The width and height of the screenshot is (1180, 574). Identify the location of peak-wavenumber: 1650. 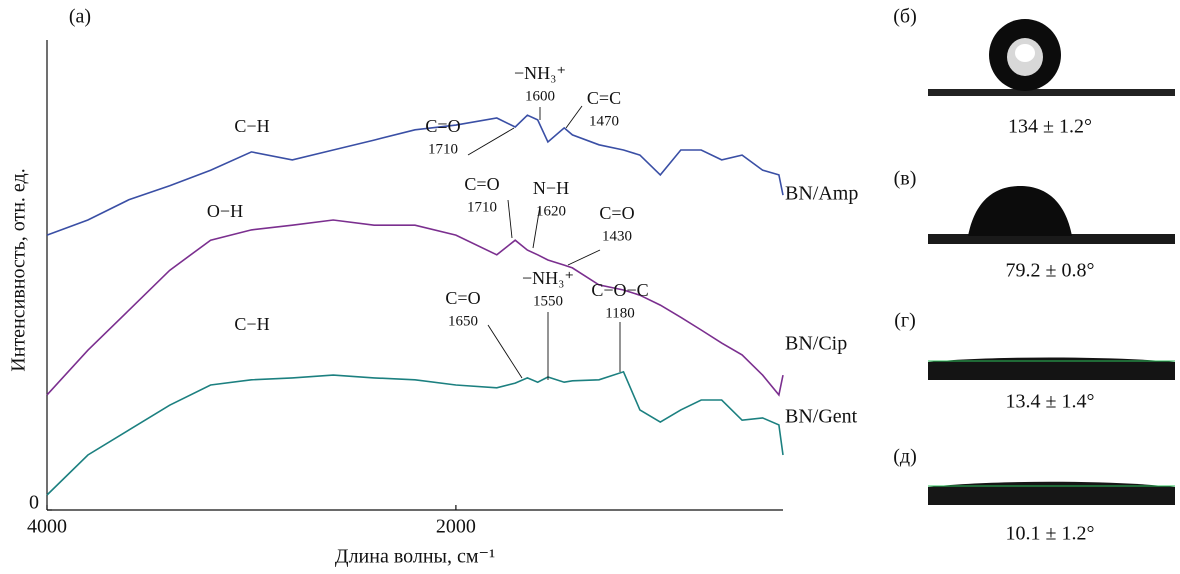
(463, 321).